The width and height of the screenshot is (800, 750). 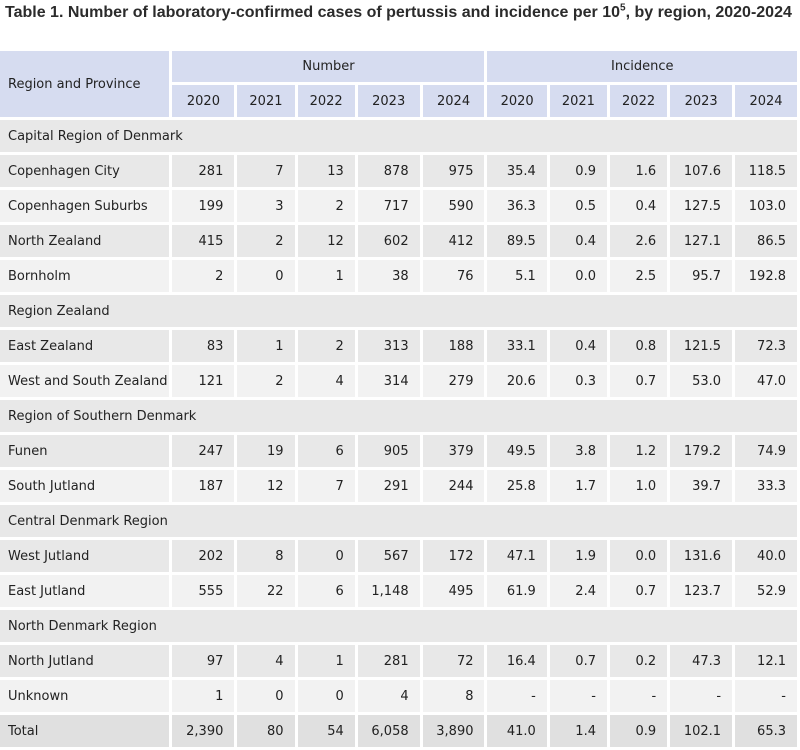 I want to click on incidence-cell: 2.4, so click(x=578, y=591).